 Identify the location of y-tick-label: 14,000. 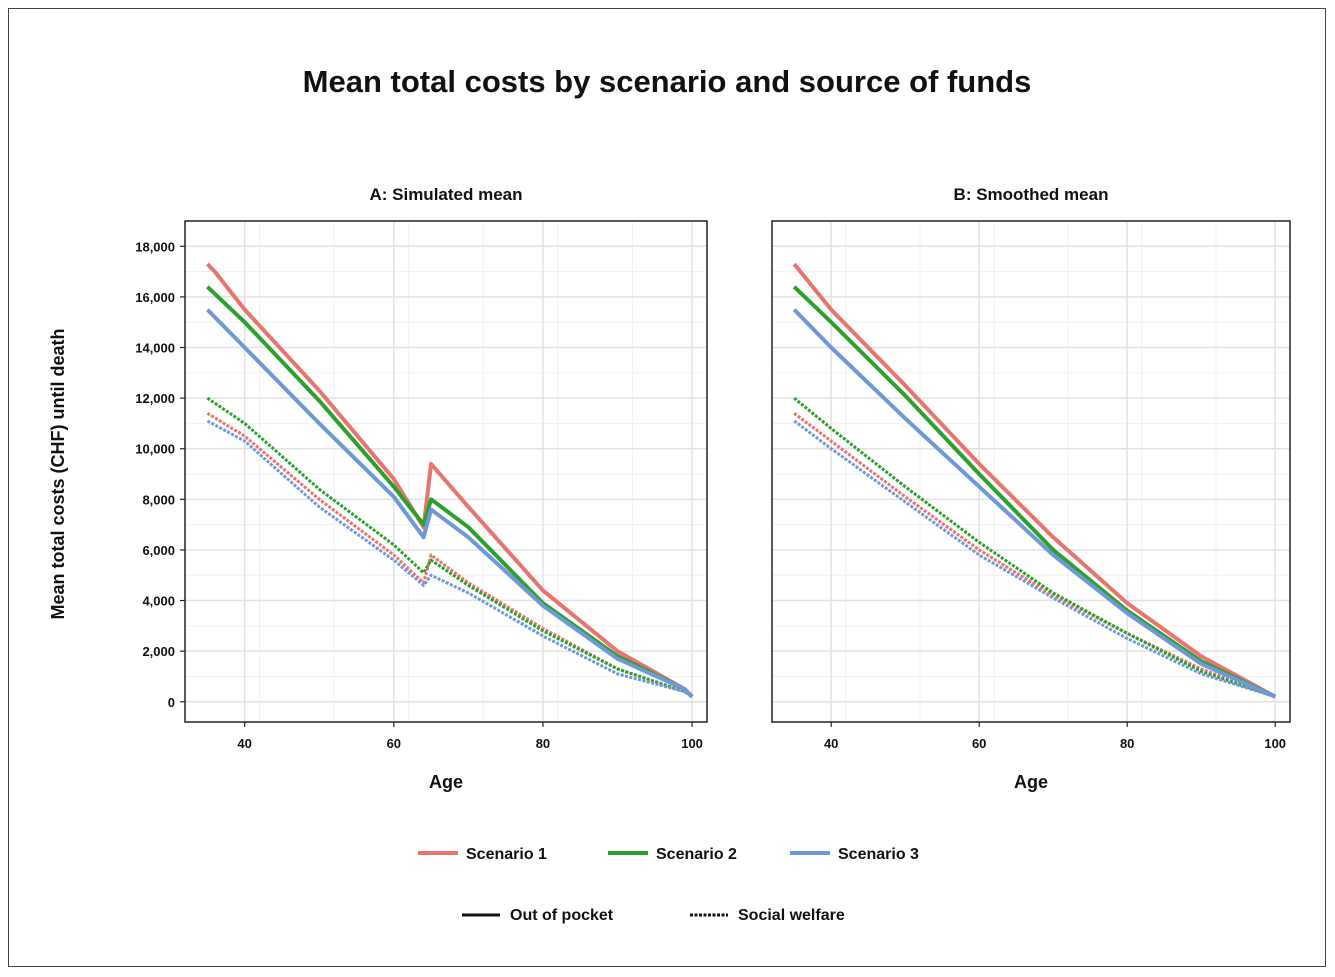
(155, 348).